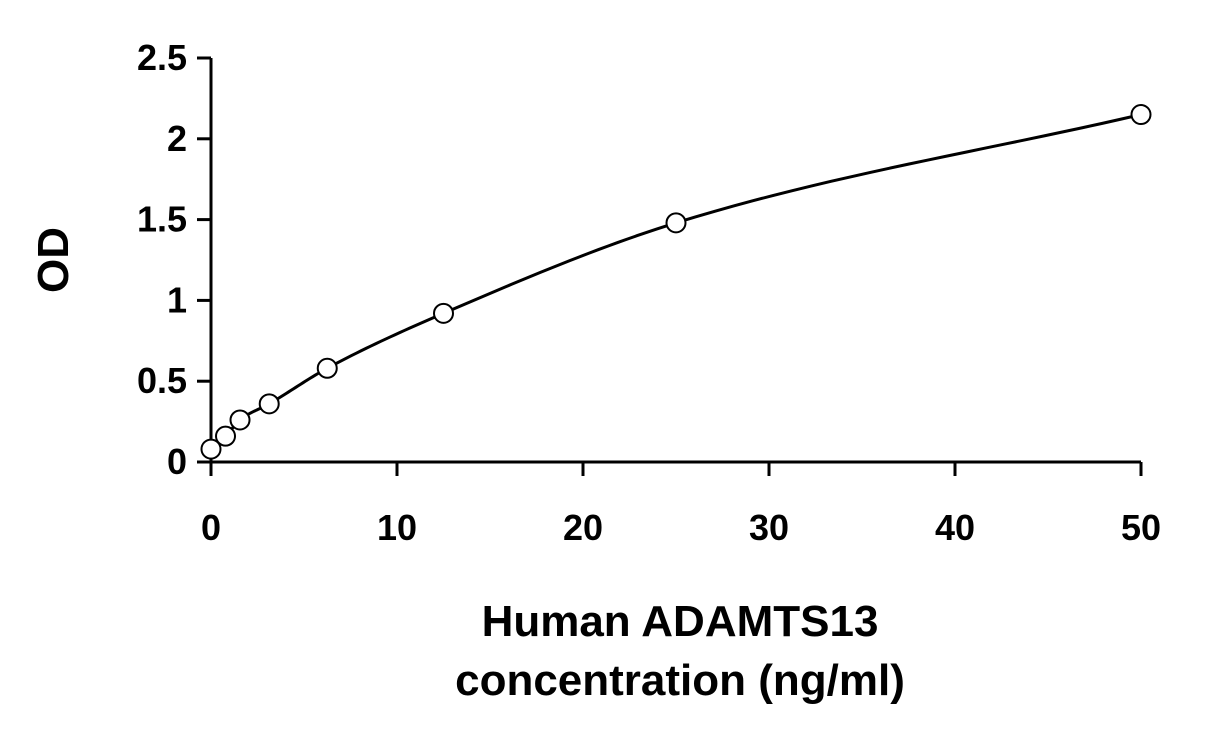 The width and height of the screenshot is (1212, 736). Describe the element at coordinates (162, 219) in the screenshot. I see `y-tick-label: 1.5` at that location.